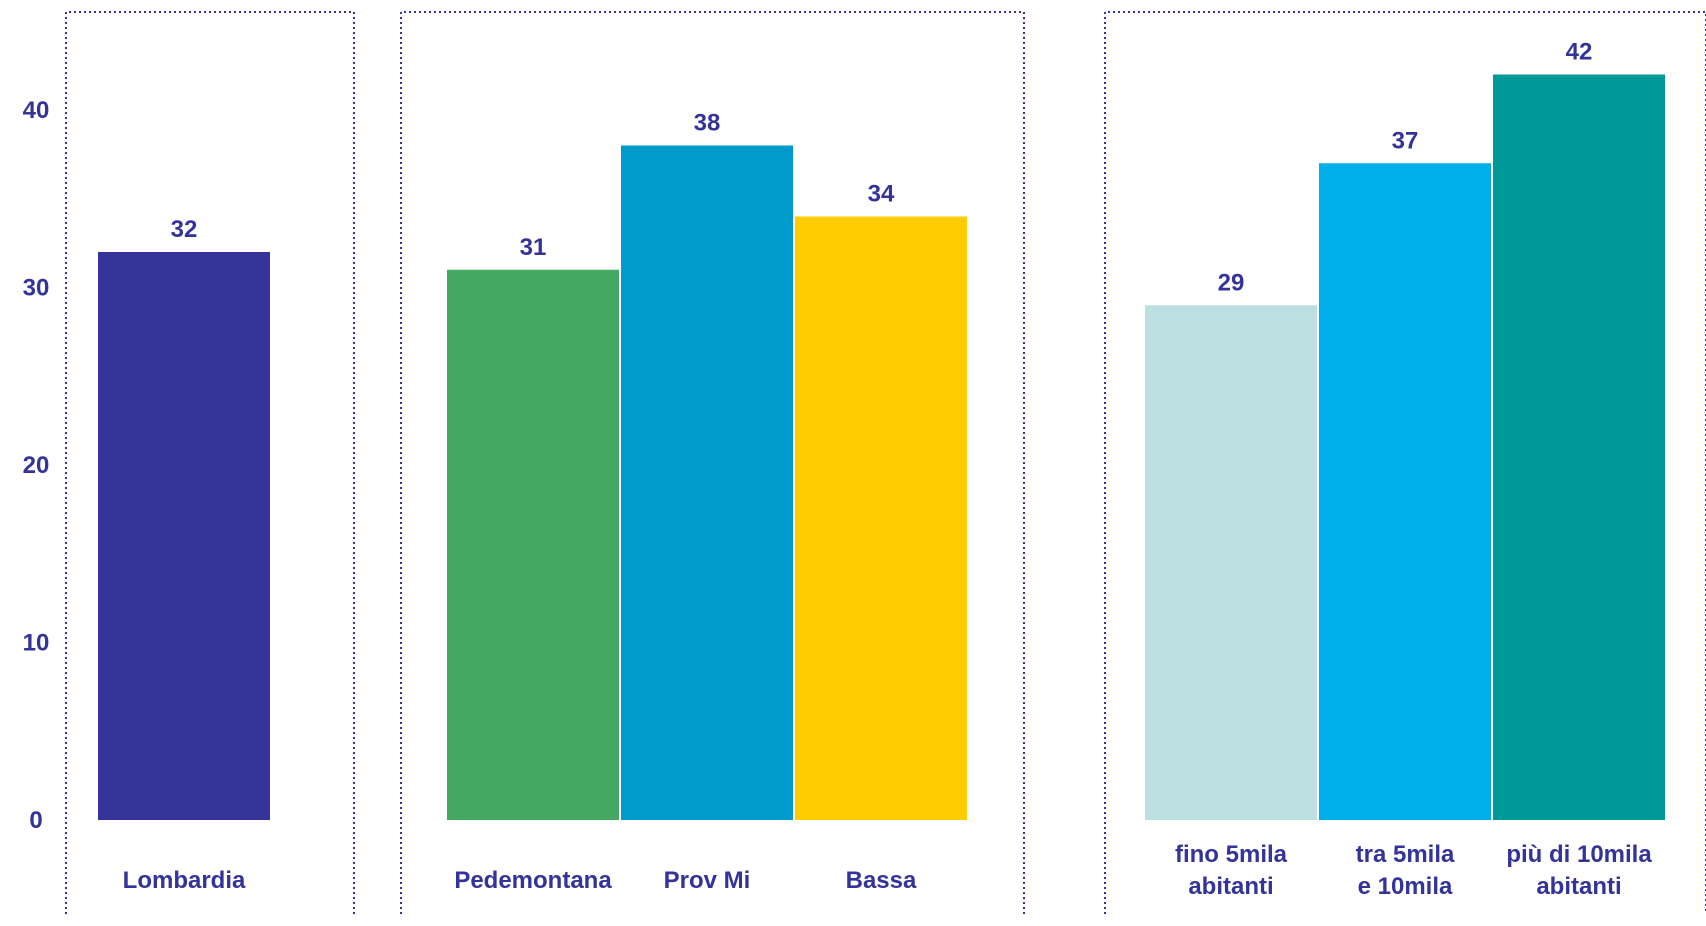 Image resolution: width=1706 pixels, height=926 pixels. I want to click on category-label: fino 5mila, so click(1231, 854).